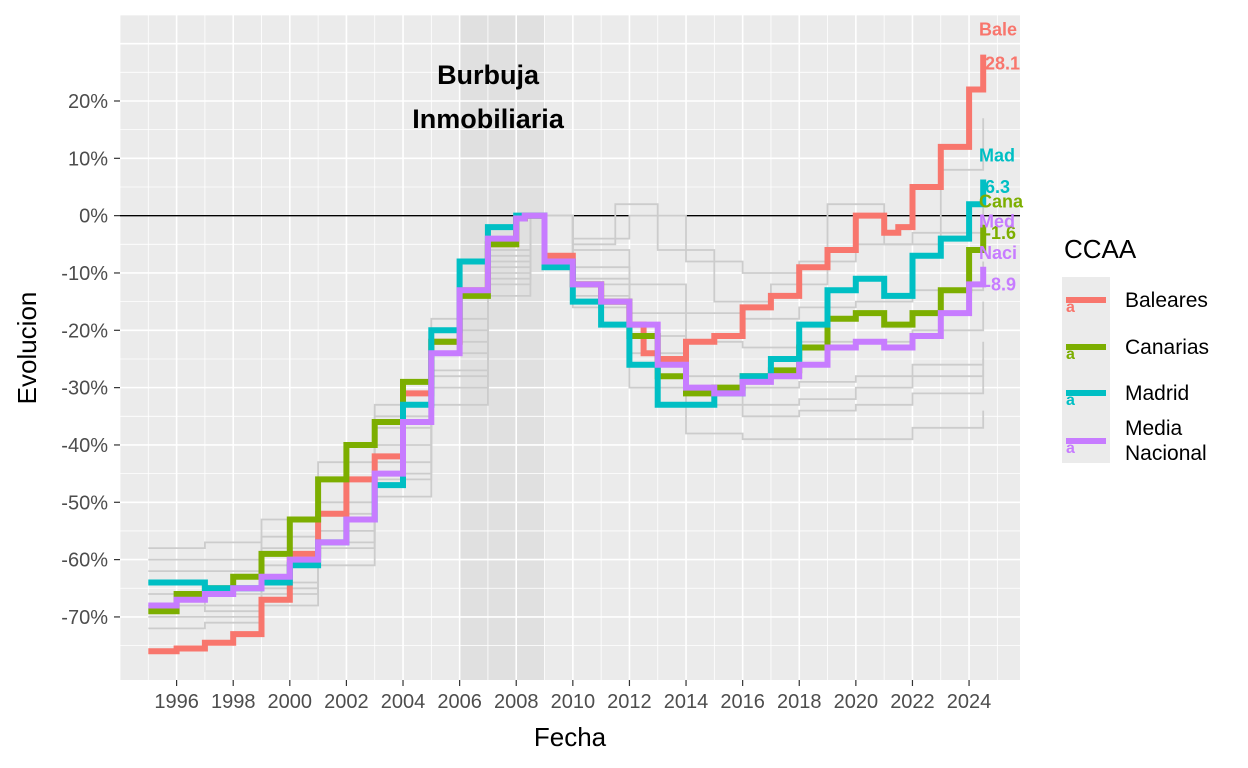 The image size is (1248, 768). What do you see at coordinates (84, 389) in the screenshot?
I see `y-tick-label: -30%` at bounding box center [84, 389].